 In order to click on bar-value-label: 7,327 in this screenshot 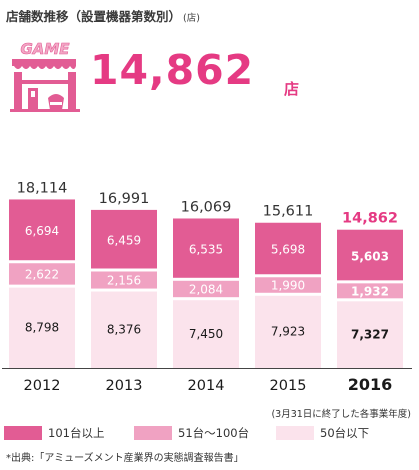, I will do `click(370, 334)`.